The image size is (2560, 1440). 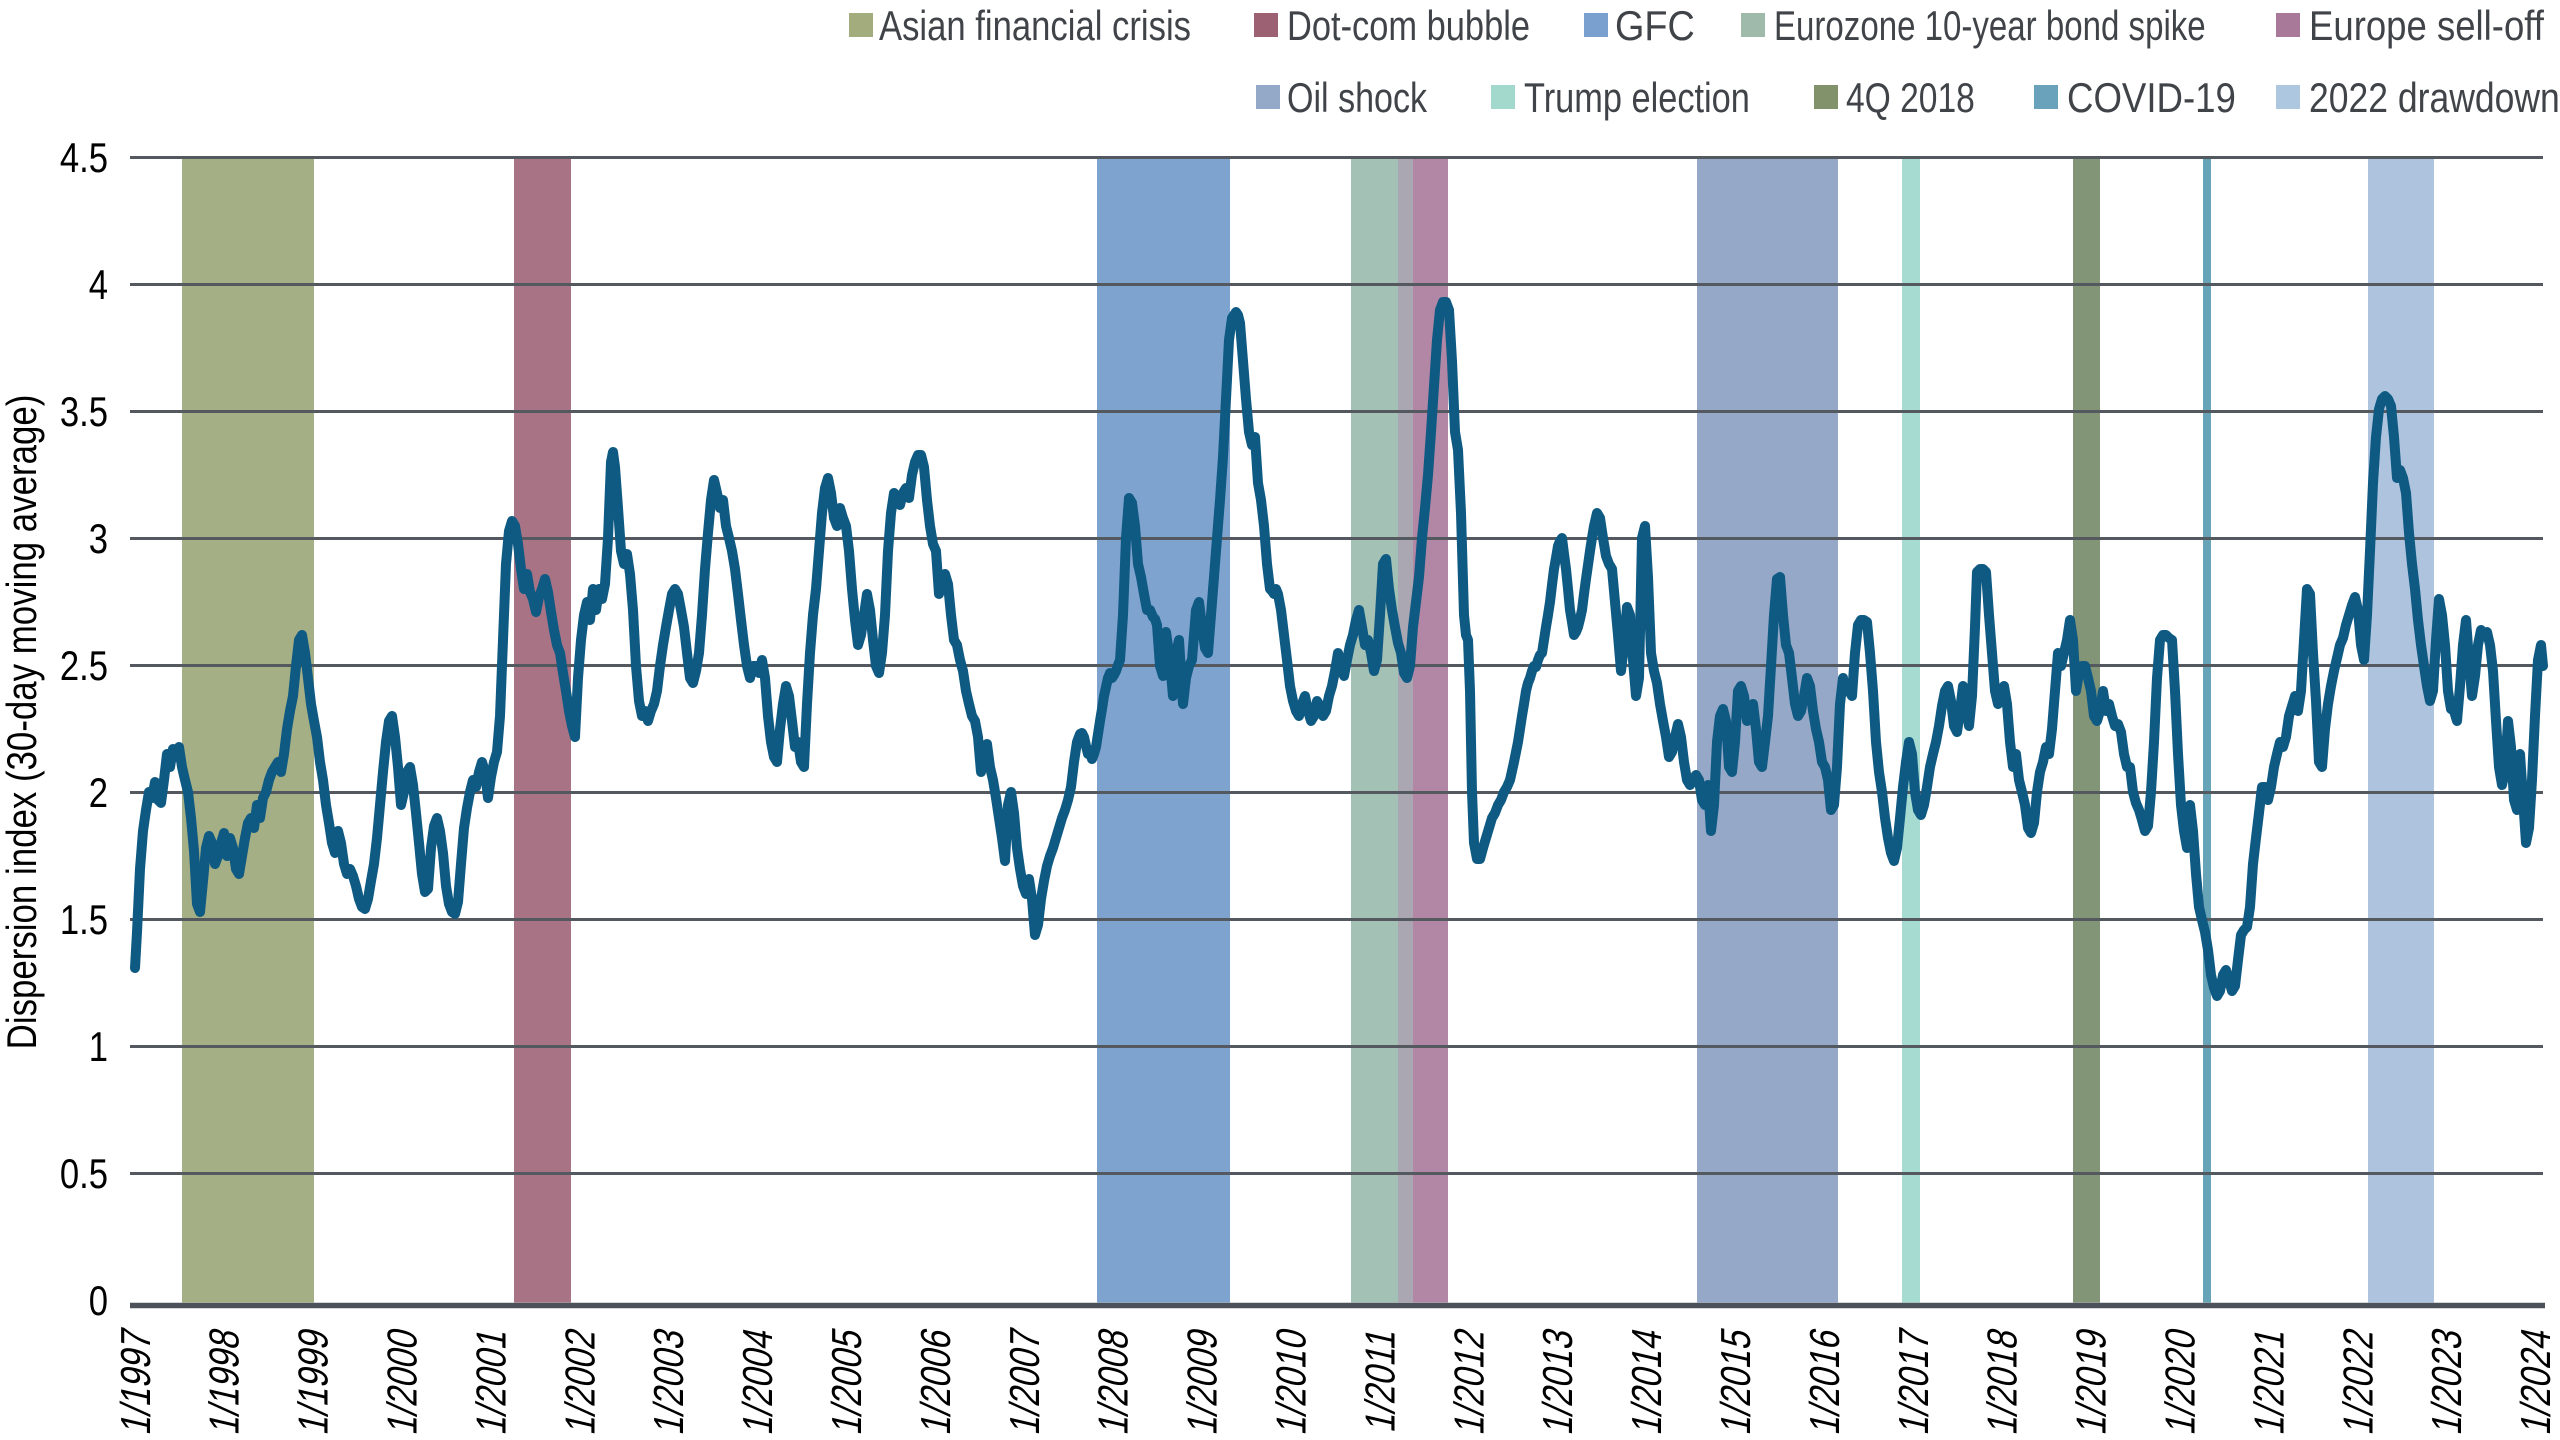 What do you see at coordinates (98, 793) in the screenshot?
I see `svg-text: 2` at bounding box center [98, 793].